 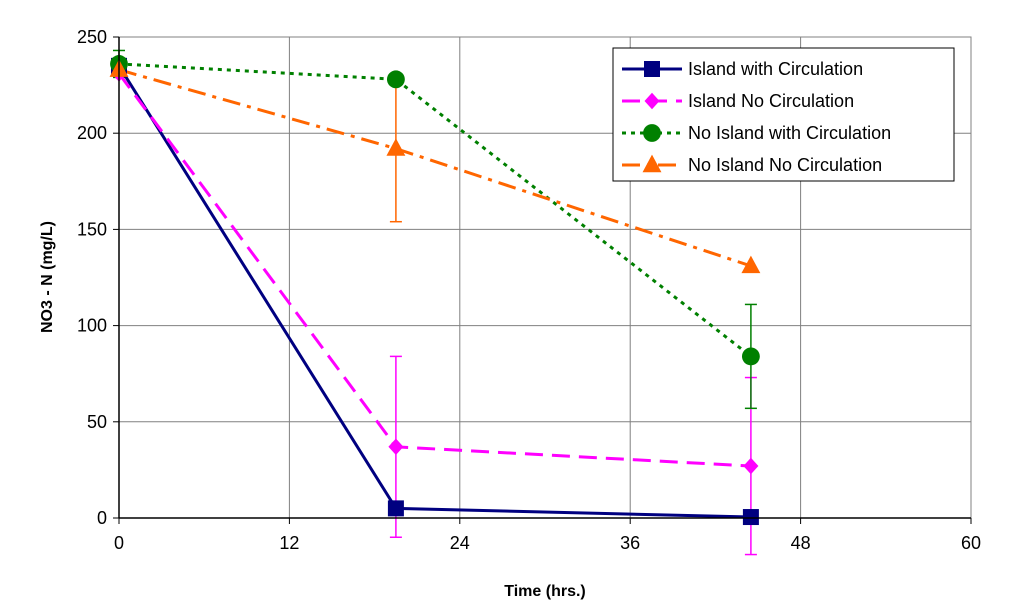 I want to click on y-tick-label: 150, so click(x=92, y=229).